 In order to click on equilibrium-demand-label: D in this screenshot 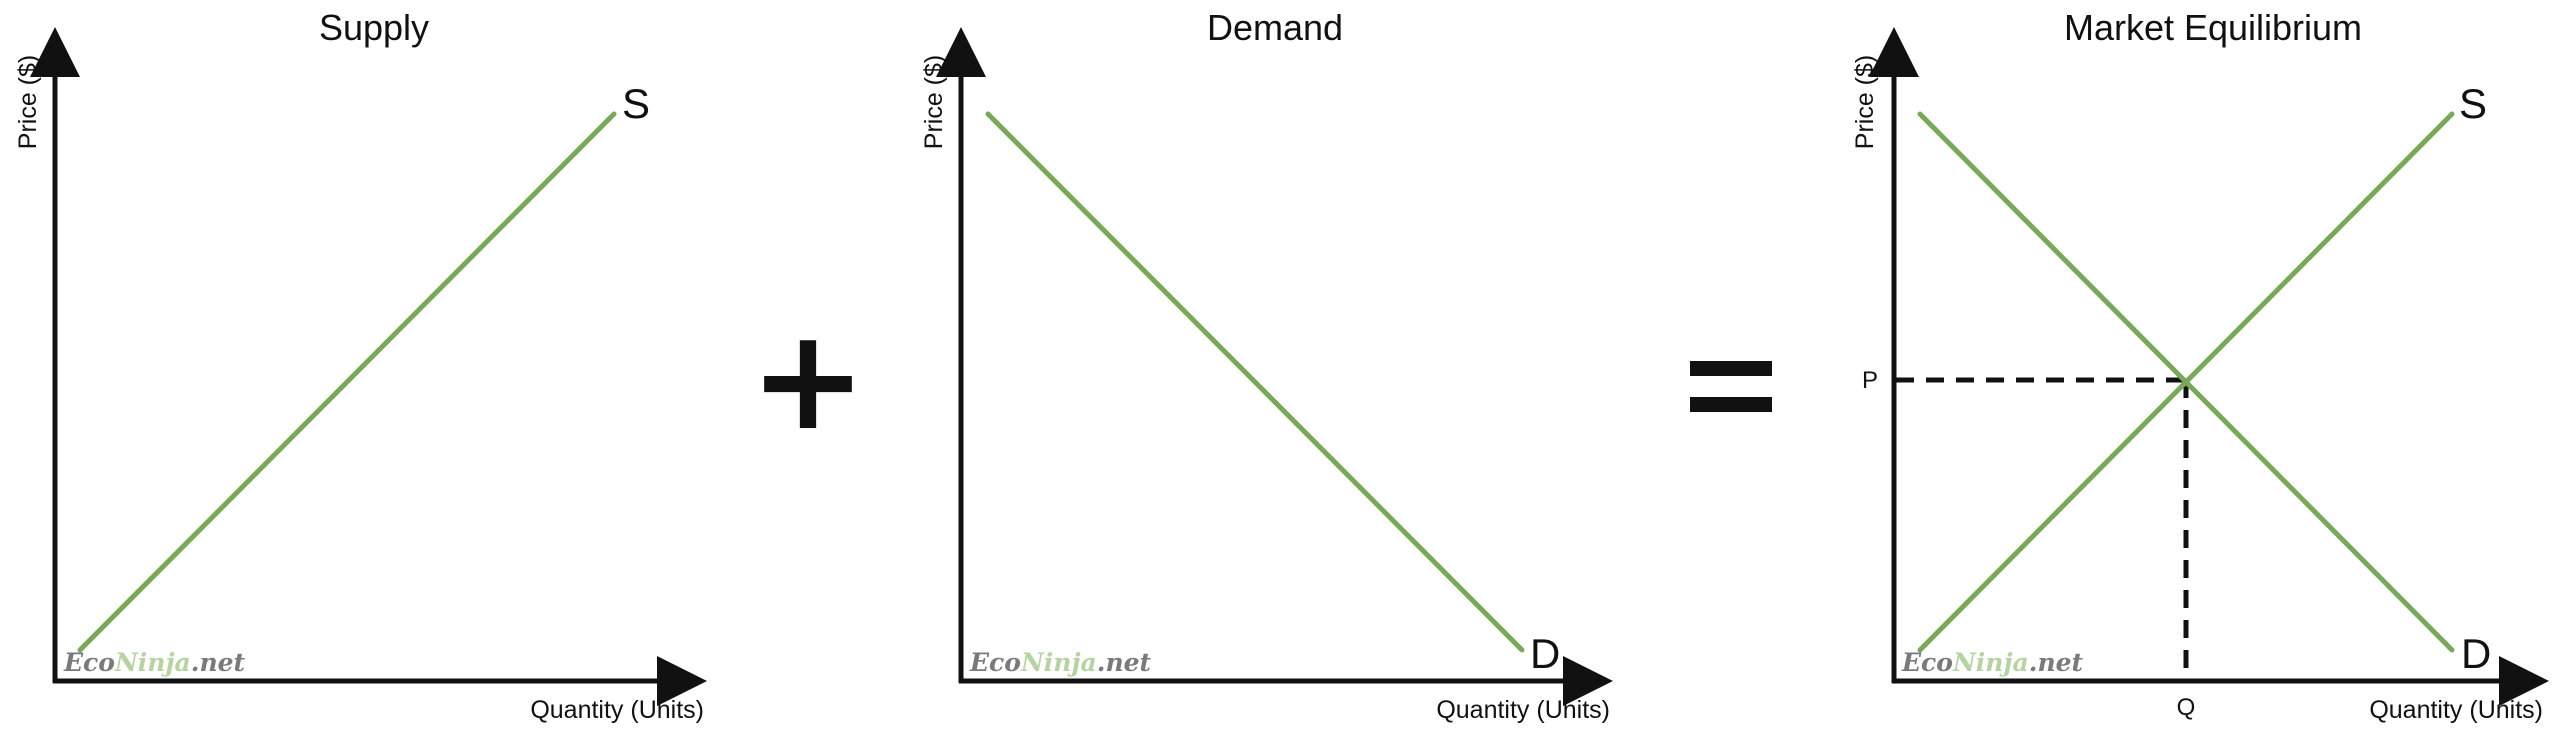, I will do `click(2476, 653)`.